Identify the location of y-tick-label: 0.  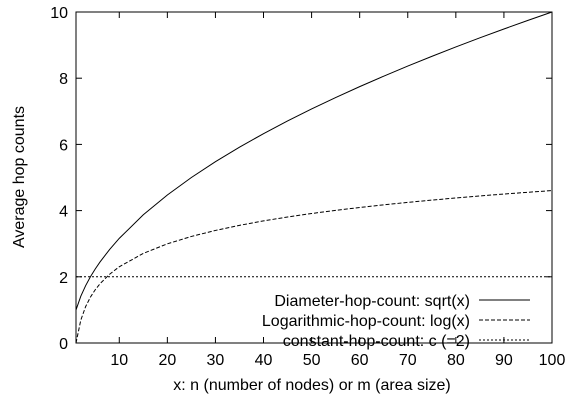
(63, 344).